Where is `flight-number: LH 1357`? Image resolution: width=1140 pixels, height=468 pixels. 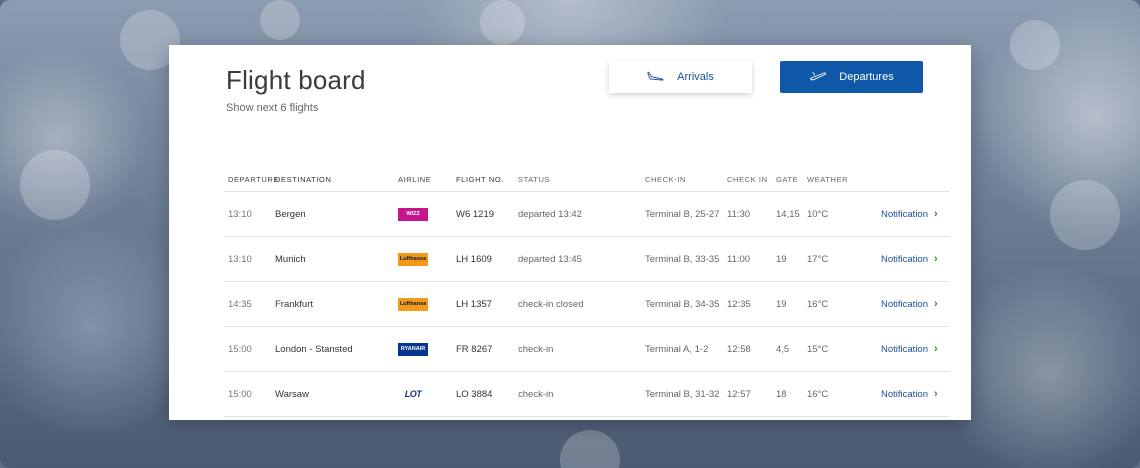
flight-number: LH 1357 is located at coordinates (474, 304).